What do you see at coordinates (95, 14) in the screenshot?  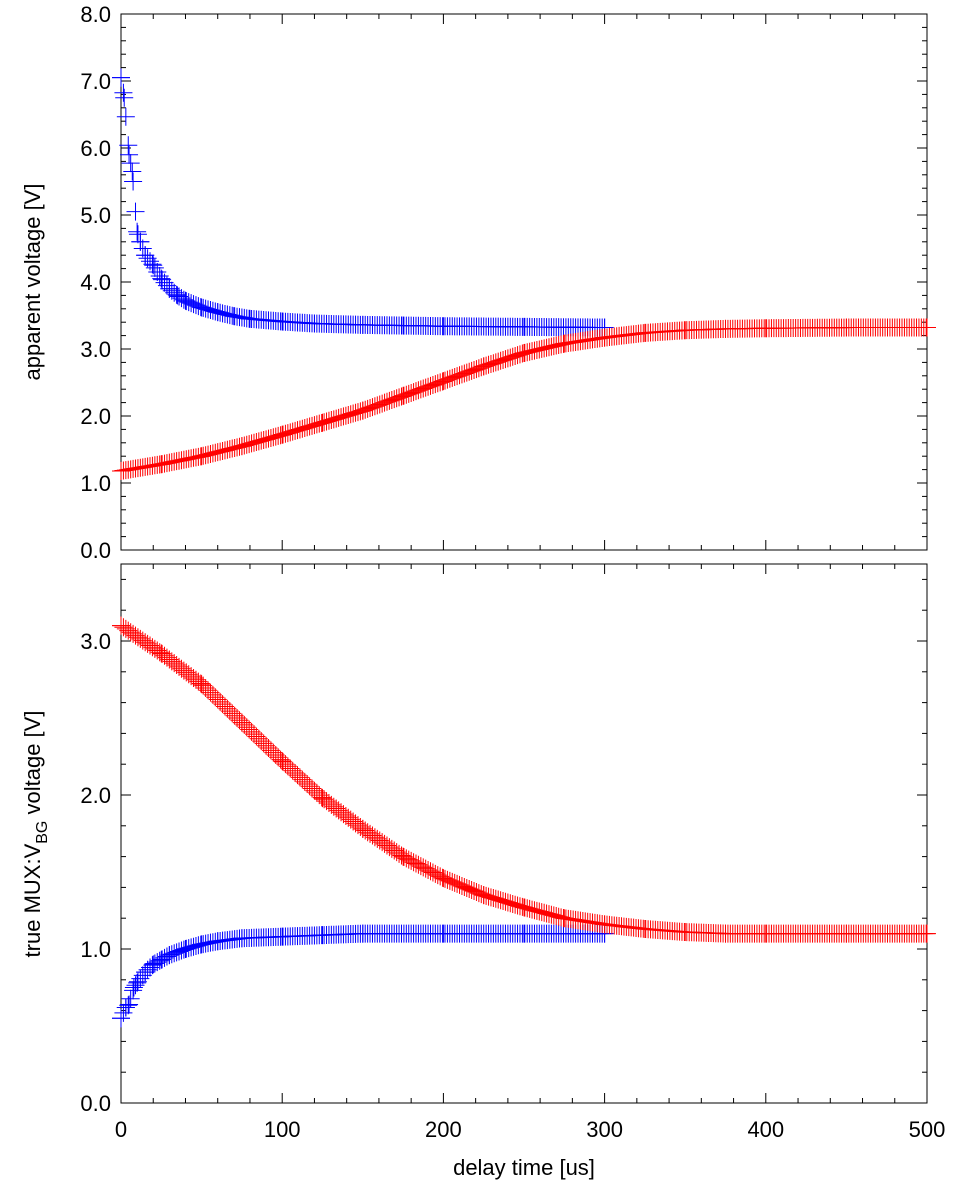 I see `top-y-tick-label: 8.0` at bounding box center [95, 14].